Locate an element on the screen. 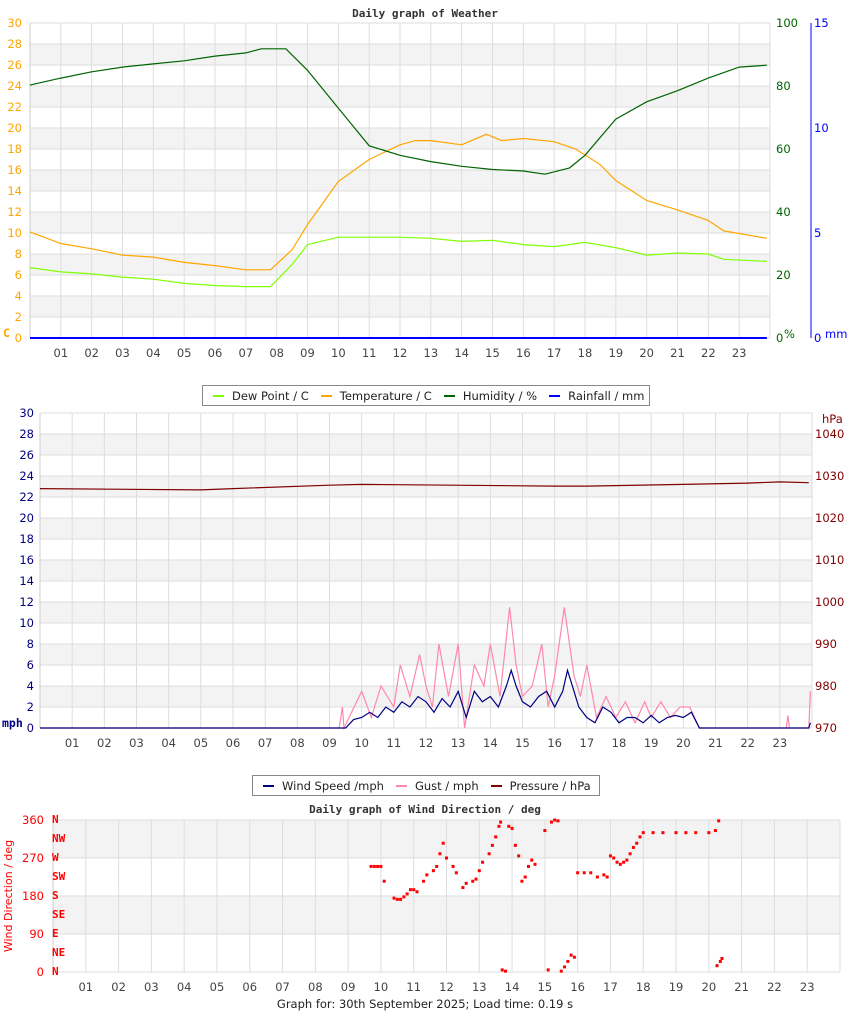 The image size is (850, 1017). legend-item: Wind Speed /mph is located at coordinates (323, 786).